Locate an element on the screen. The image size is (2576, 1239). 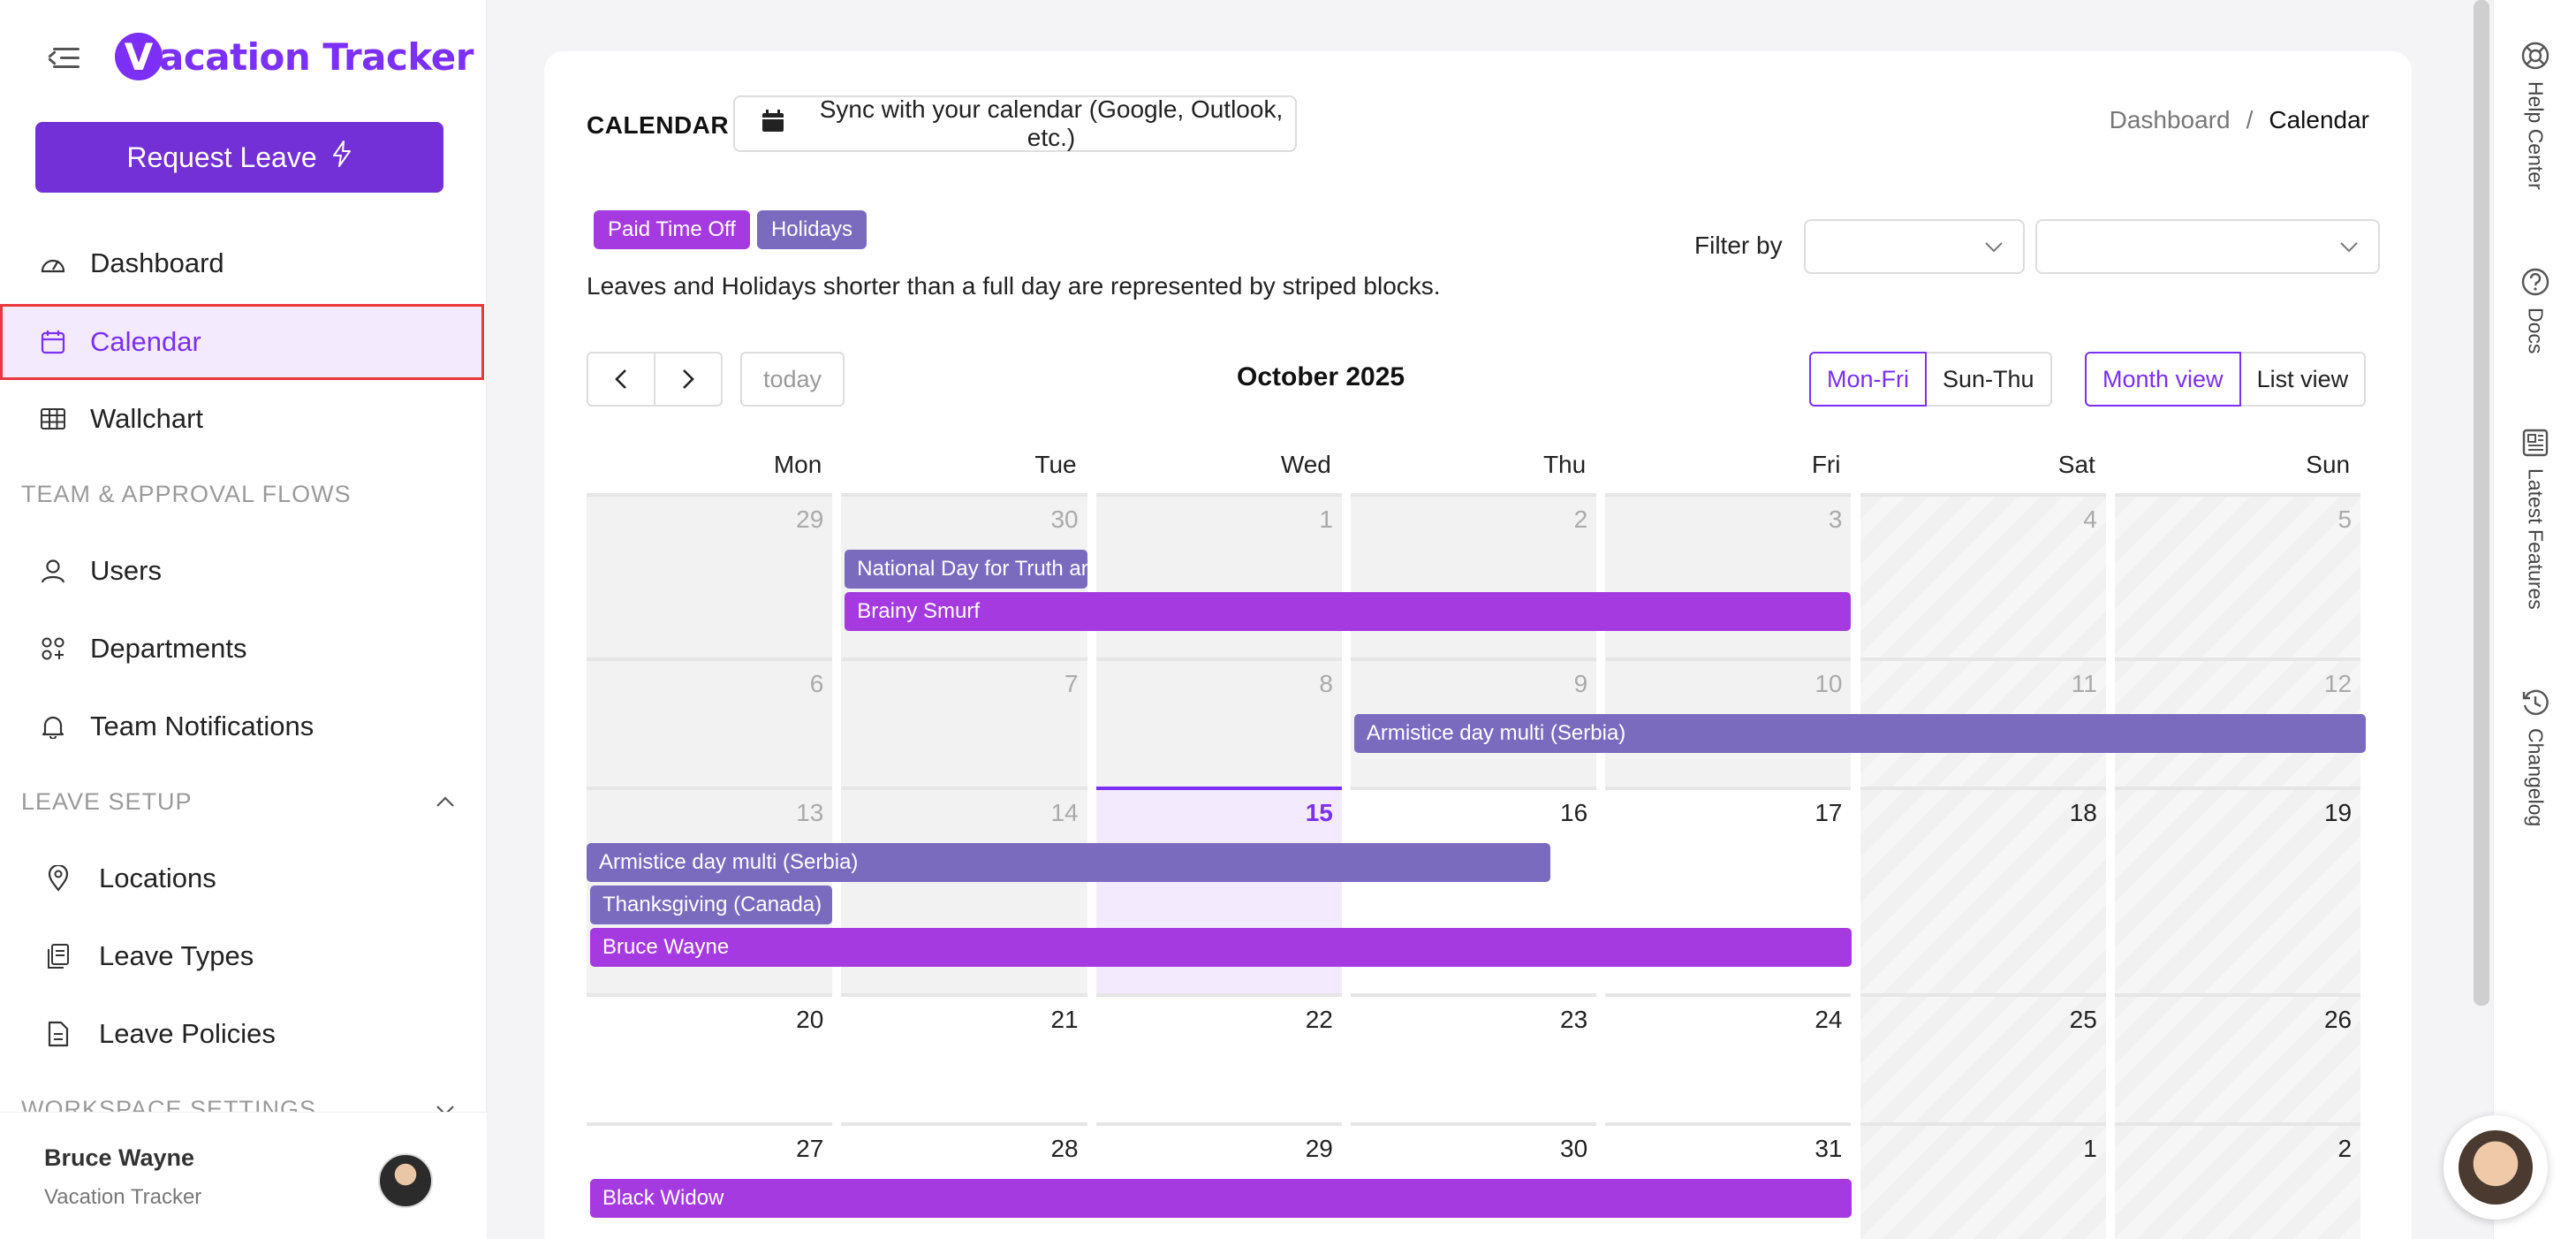
app-logo: V acation Tracker is located at coordinates (295, 57).